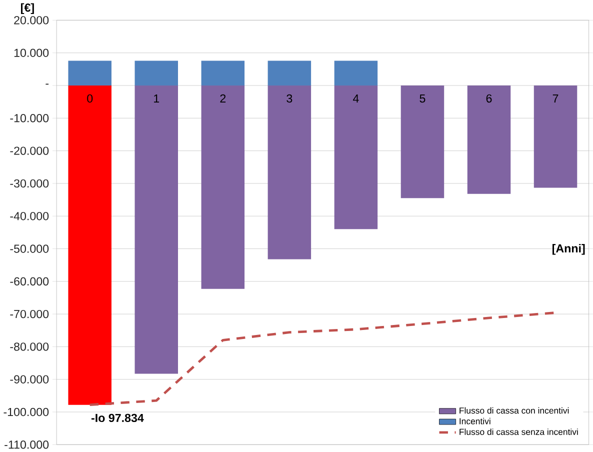 The height and width of the screenshot is (452, 593). What do you see at coordinates (29, 118) in the screenshot?
I see `y-tick-label: -10.000` at bounding box center [29, 118].